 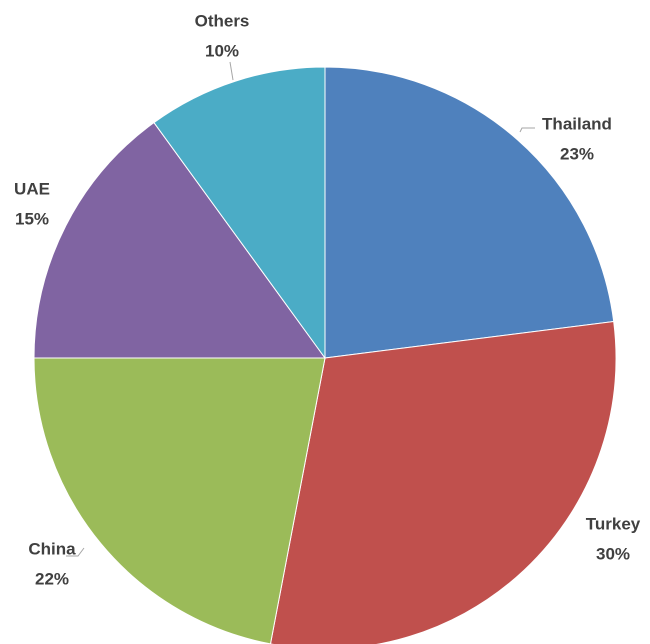 I want to click on slice-label: China, so click(x=52, y=548).